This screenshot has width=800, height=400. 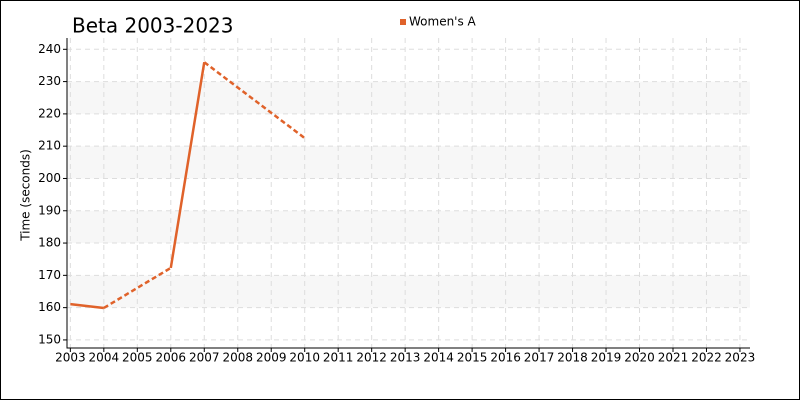 What do you see at coordinates (304, 358) in the screenshot?
I see `x-tick-label: 2010` at bounding box center [304, 358].